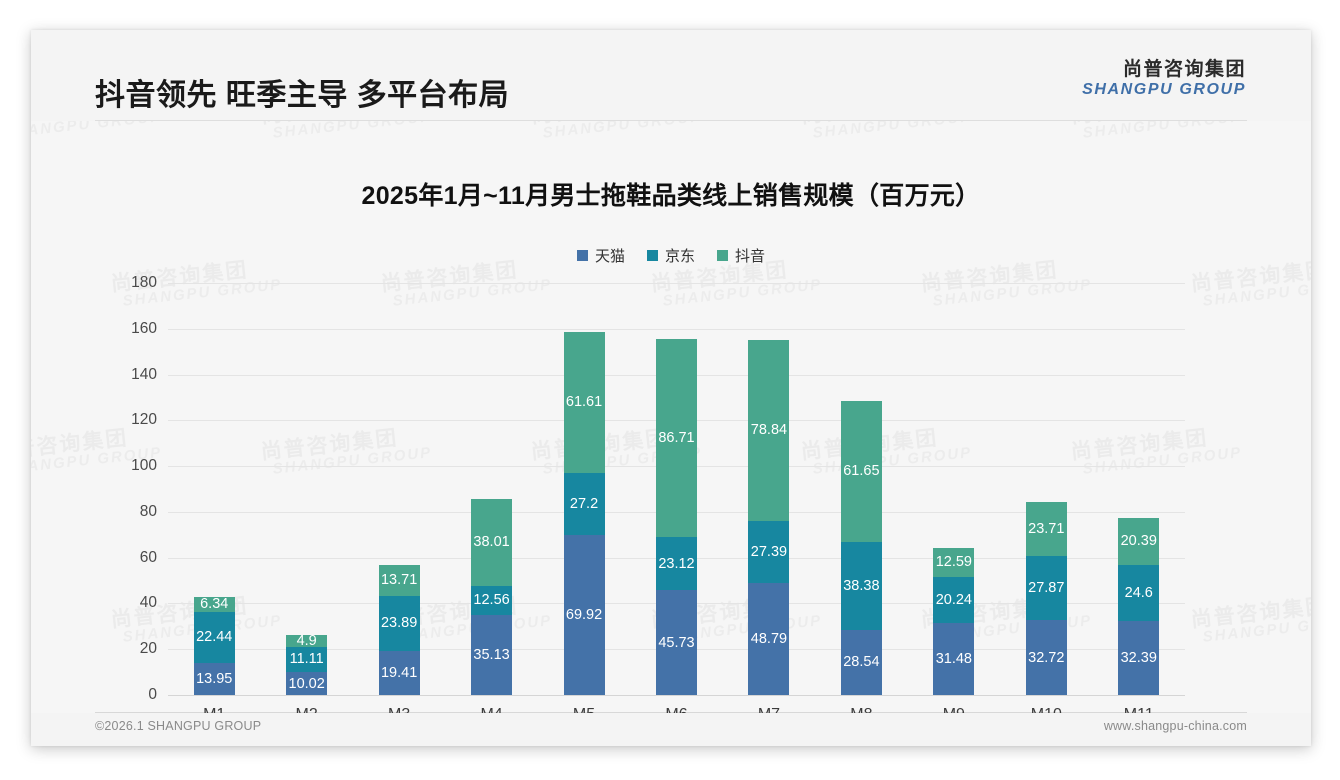  I want to click on bar-value-label: 19.41, so click(399, 672).